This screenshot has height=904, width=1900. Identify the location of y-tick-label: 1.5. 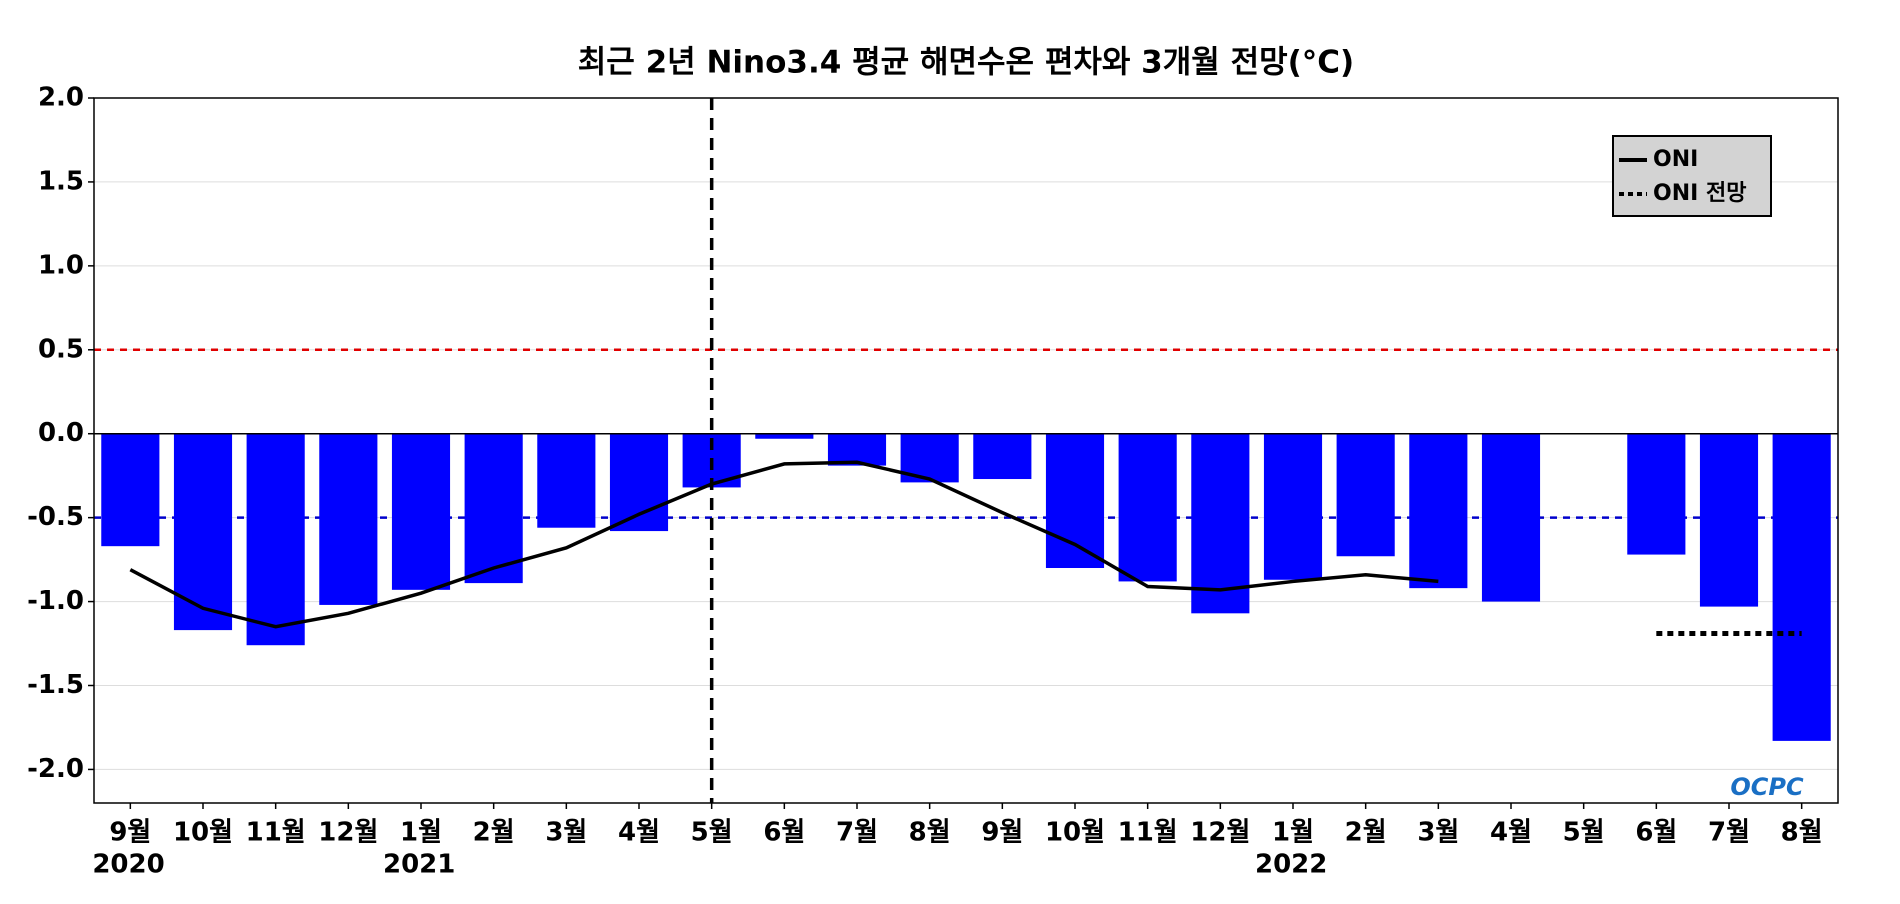
(61, 181).